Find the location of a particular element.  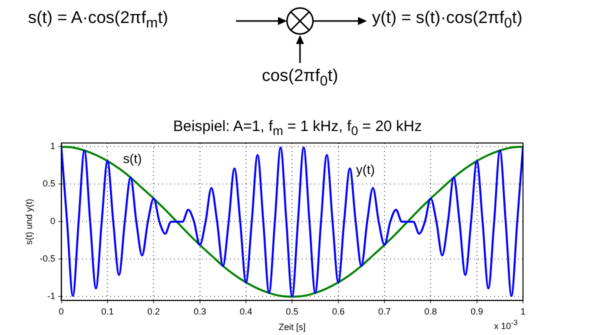

text: y(t) = s(t)·cos(2πf$_{0}$t) is located at coordinates (447, 20).